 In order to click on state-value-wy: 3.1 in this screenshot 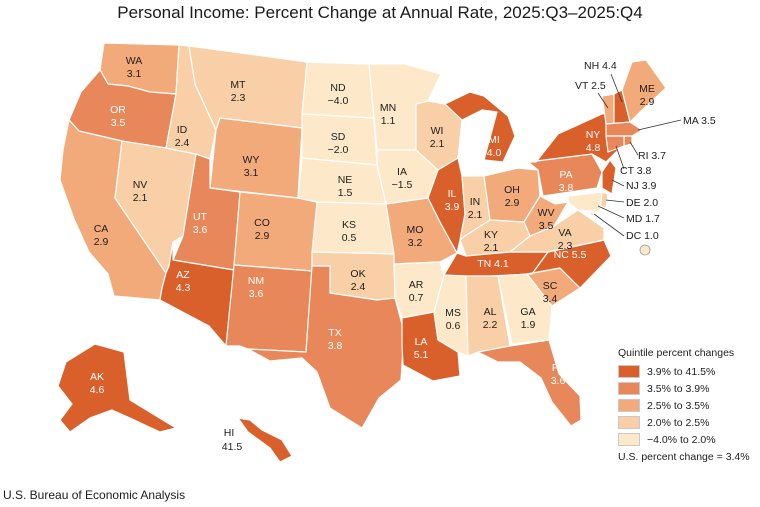, I will do `click(251, 173)`.